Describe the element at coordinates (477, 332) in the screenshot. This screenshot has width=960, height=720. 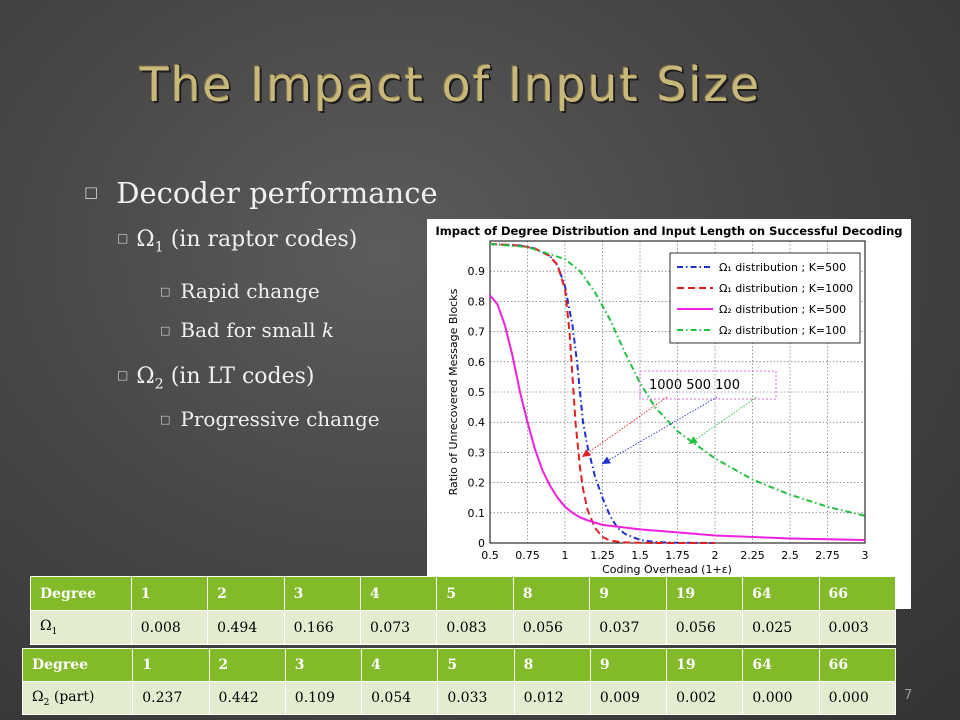
I see `y-tick-label: 0.7` at that location.